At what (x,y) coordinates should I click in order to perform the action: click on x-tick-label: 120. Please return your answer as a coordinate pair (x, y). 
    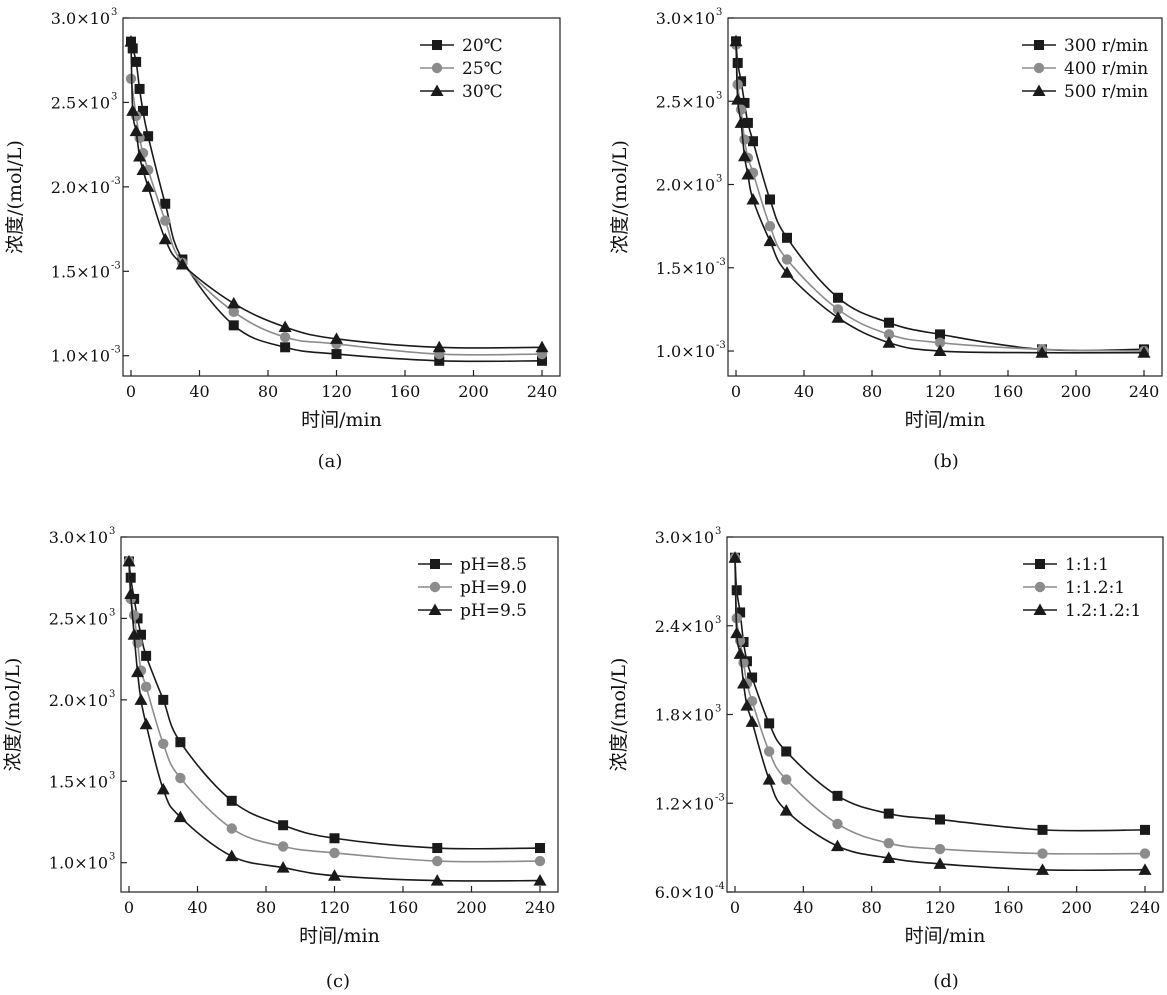
    Looking at the image, I should click on (940, 391).